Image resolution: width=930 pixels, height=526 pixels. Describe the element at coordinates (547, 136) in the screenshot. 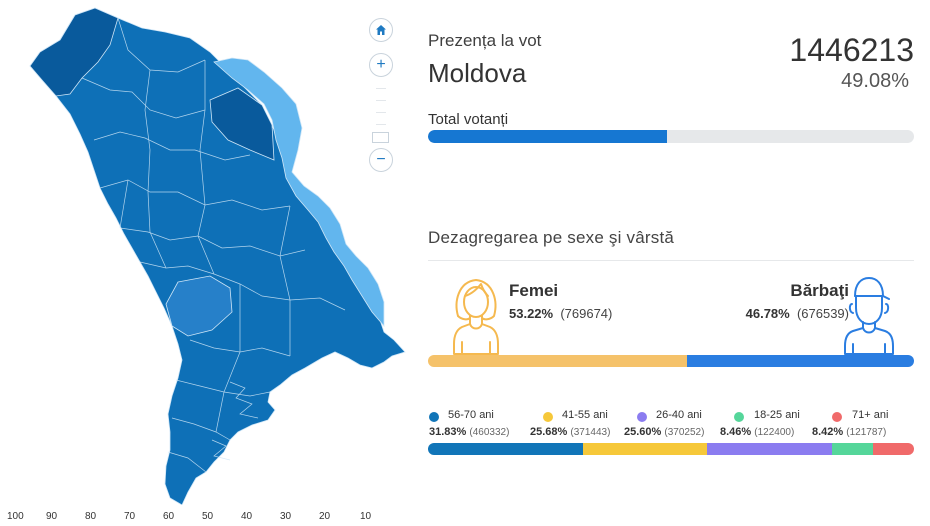

I see `turnout-progress-fill` at that location.